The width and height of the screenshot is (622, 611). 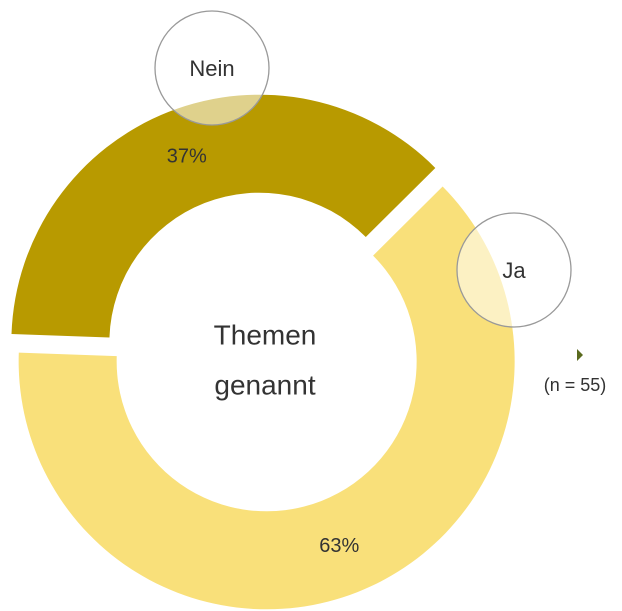 I want to click on center-label: genannt, so click(x=264, y=384).